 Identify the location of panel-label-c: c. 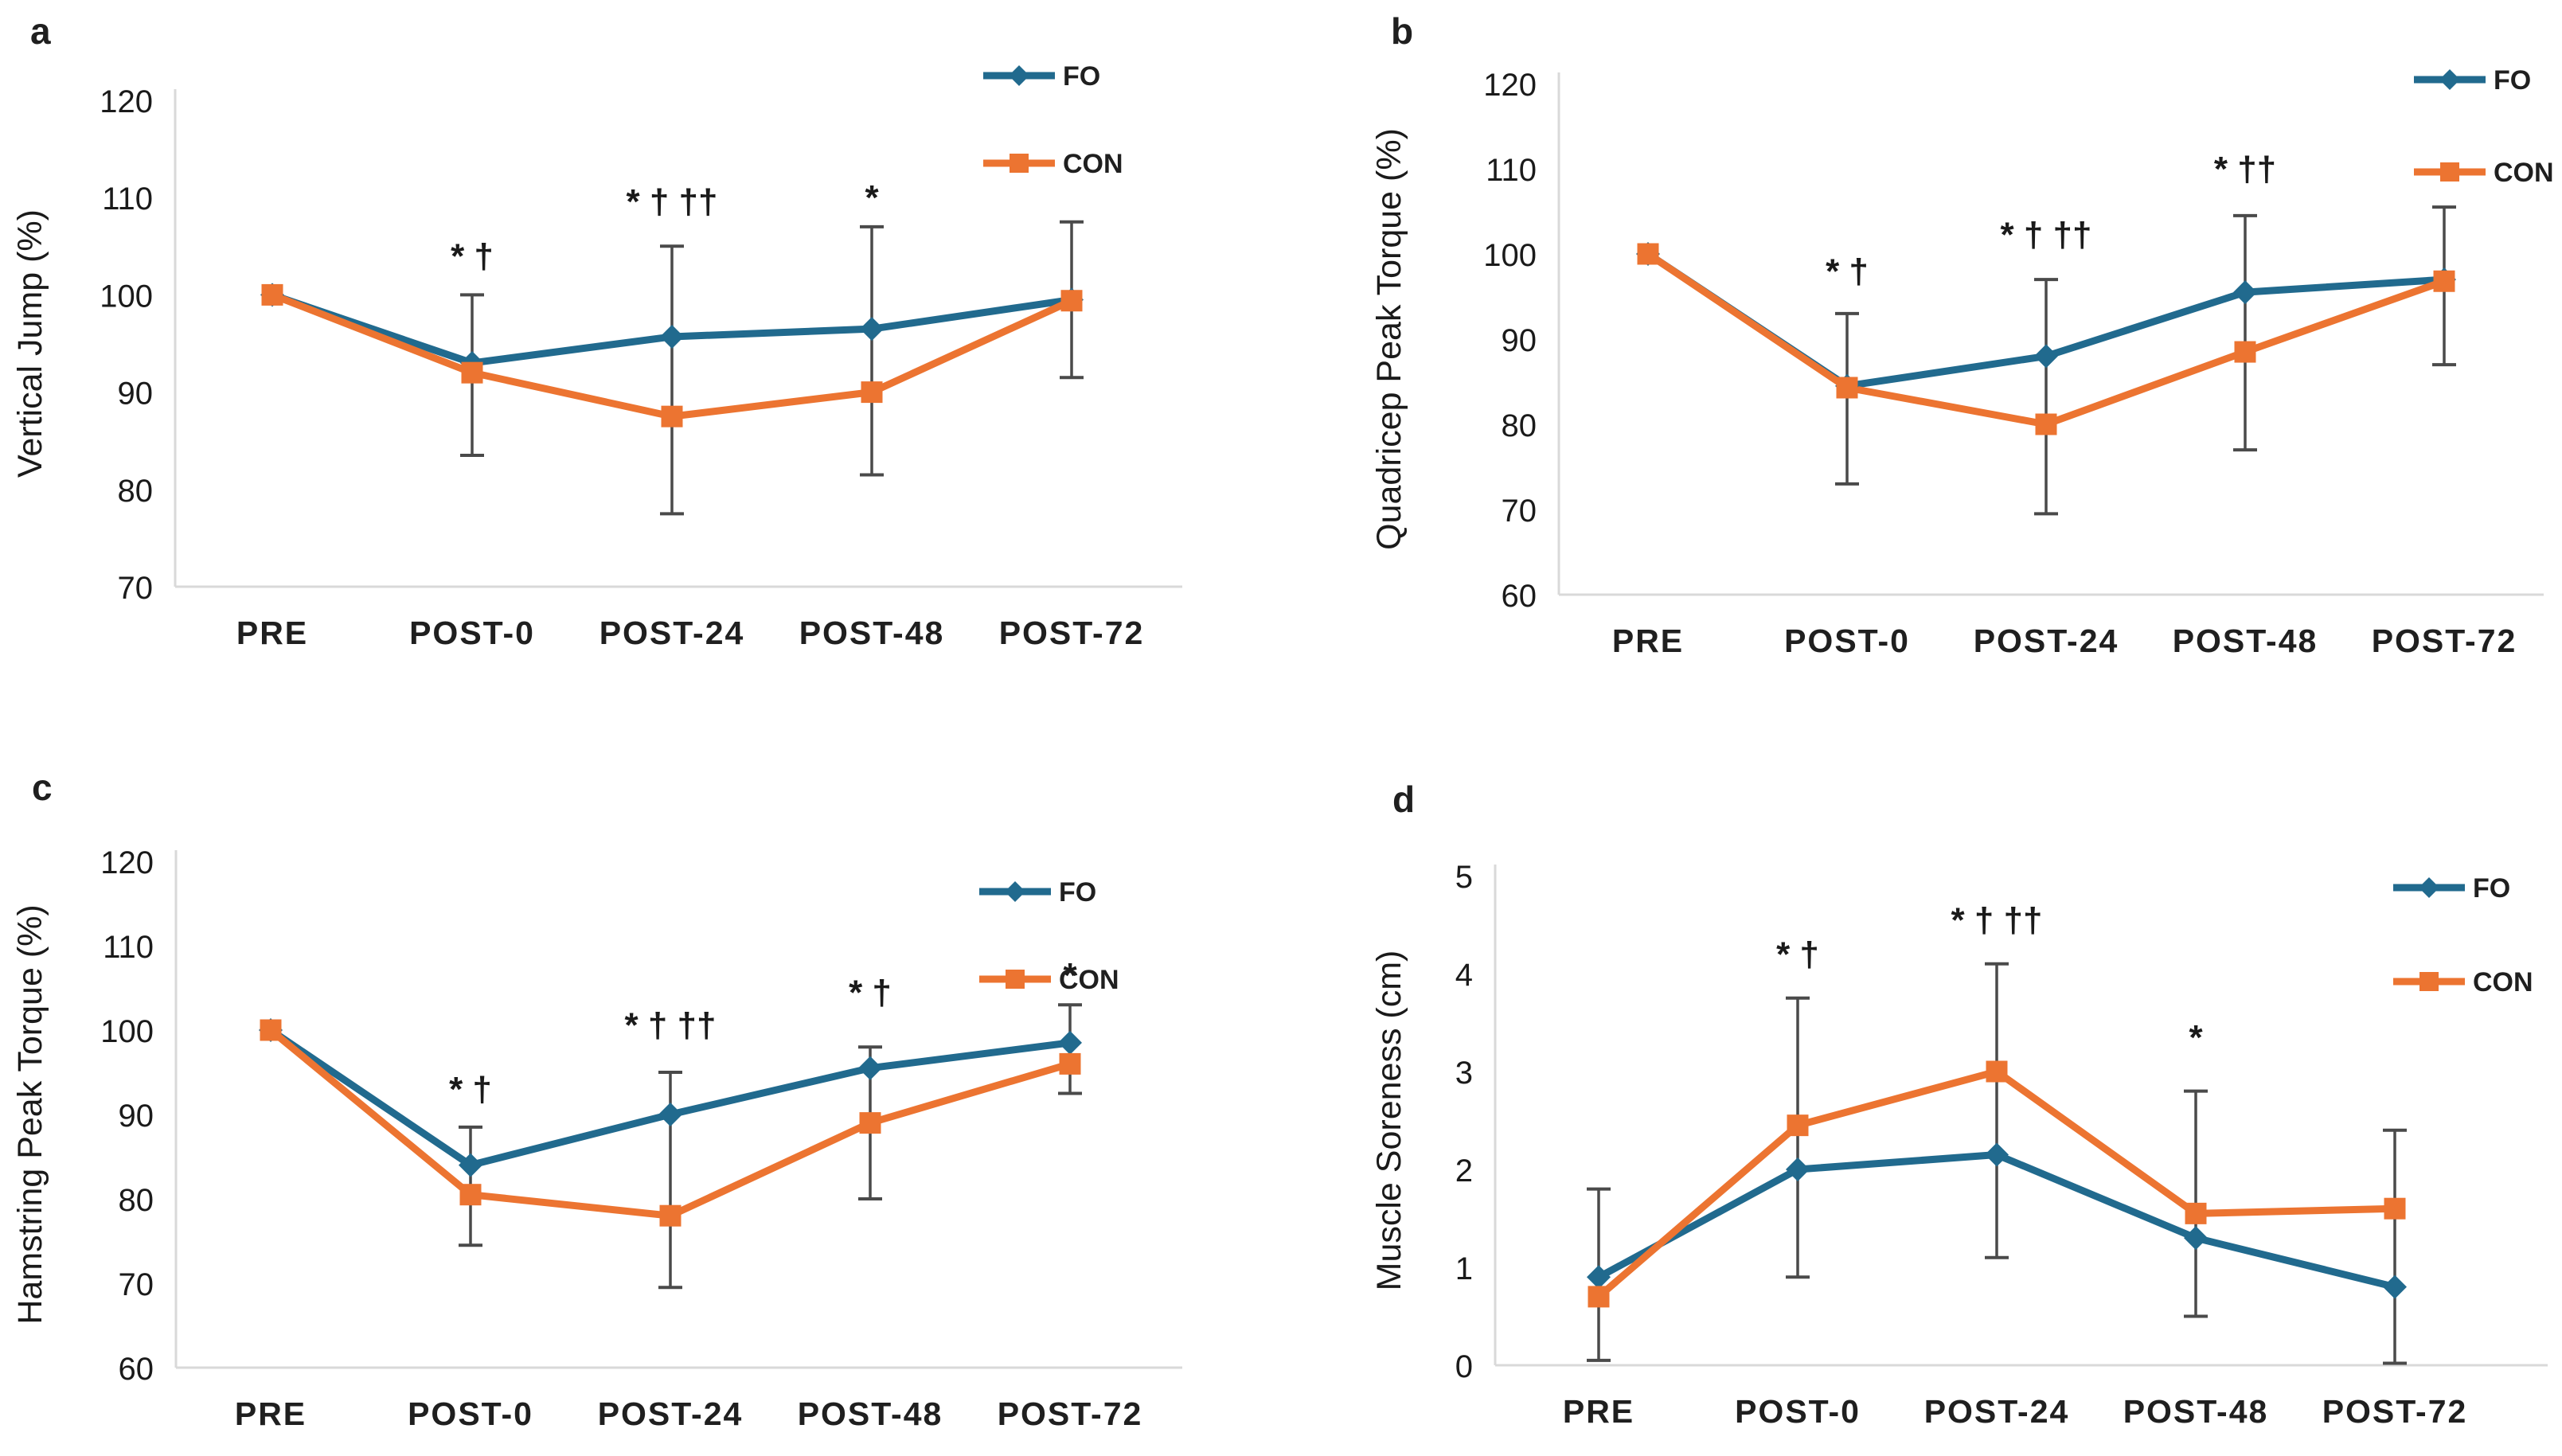
(42, 787).